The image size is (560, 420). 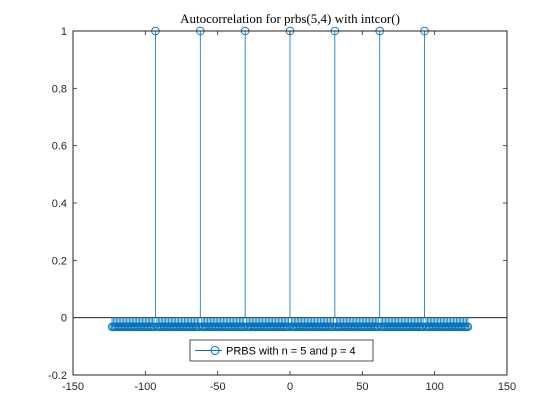 I want to click on y-tick-label: 0.8, so click(x=59, y=89).